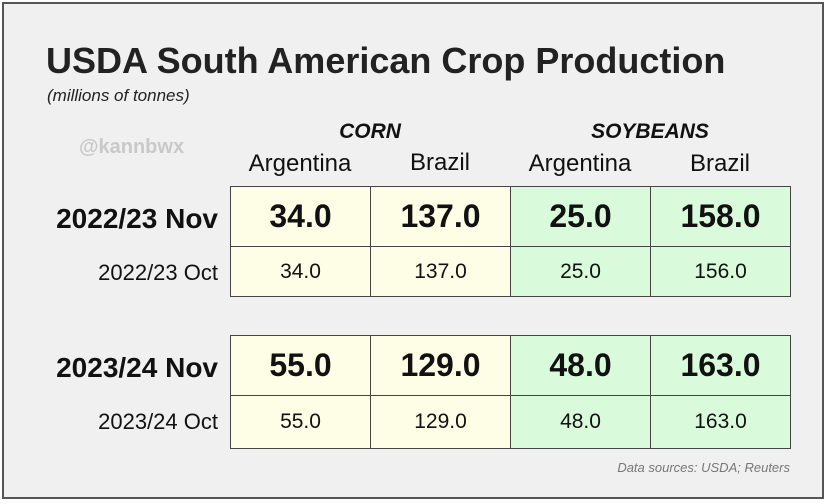 This screenshot has width=829, height=504. I want to click on data-source-note: Data sources: USDA; Reuters, so click(703, 467).